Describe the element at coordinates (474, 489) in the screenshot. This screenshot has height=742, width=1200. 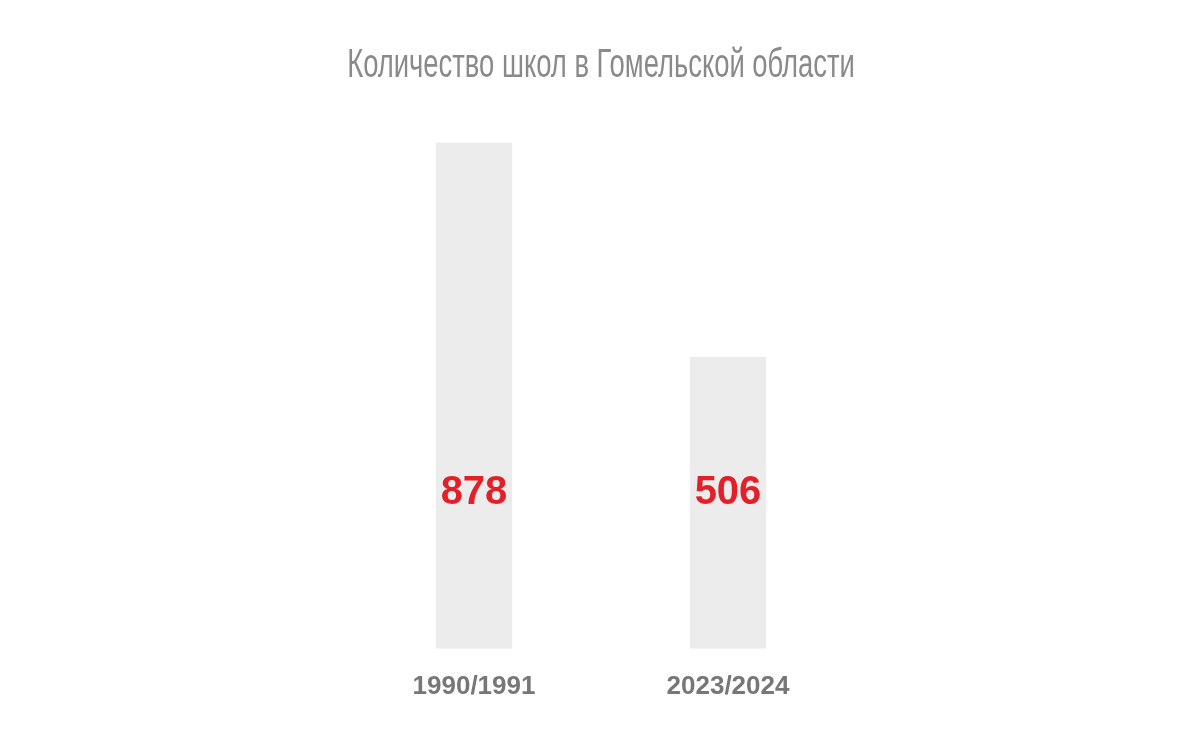
I see `data-label: 878` at that location.